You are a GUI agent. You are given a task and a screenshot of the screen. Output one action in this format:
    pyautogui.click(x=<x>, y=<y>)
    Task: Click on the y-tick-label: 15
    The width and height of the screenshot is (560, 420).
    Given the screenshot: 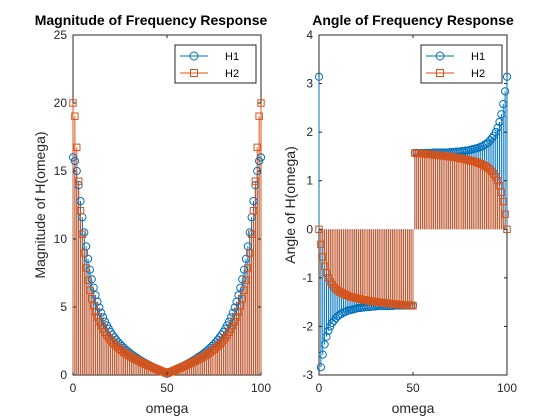 What is the action you would take?
    pyautogui.click(x=61, y=171)
    